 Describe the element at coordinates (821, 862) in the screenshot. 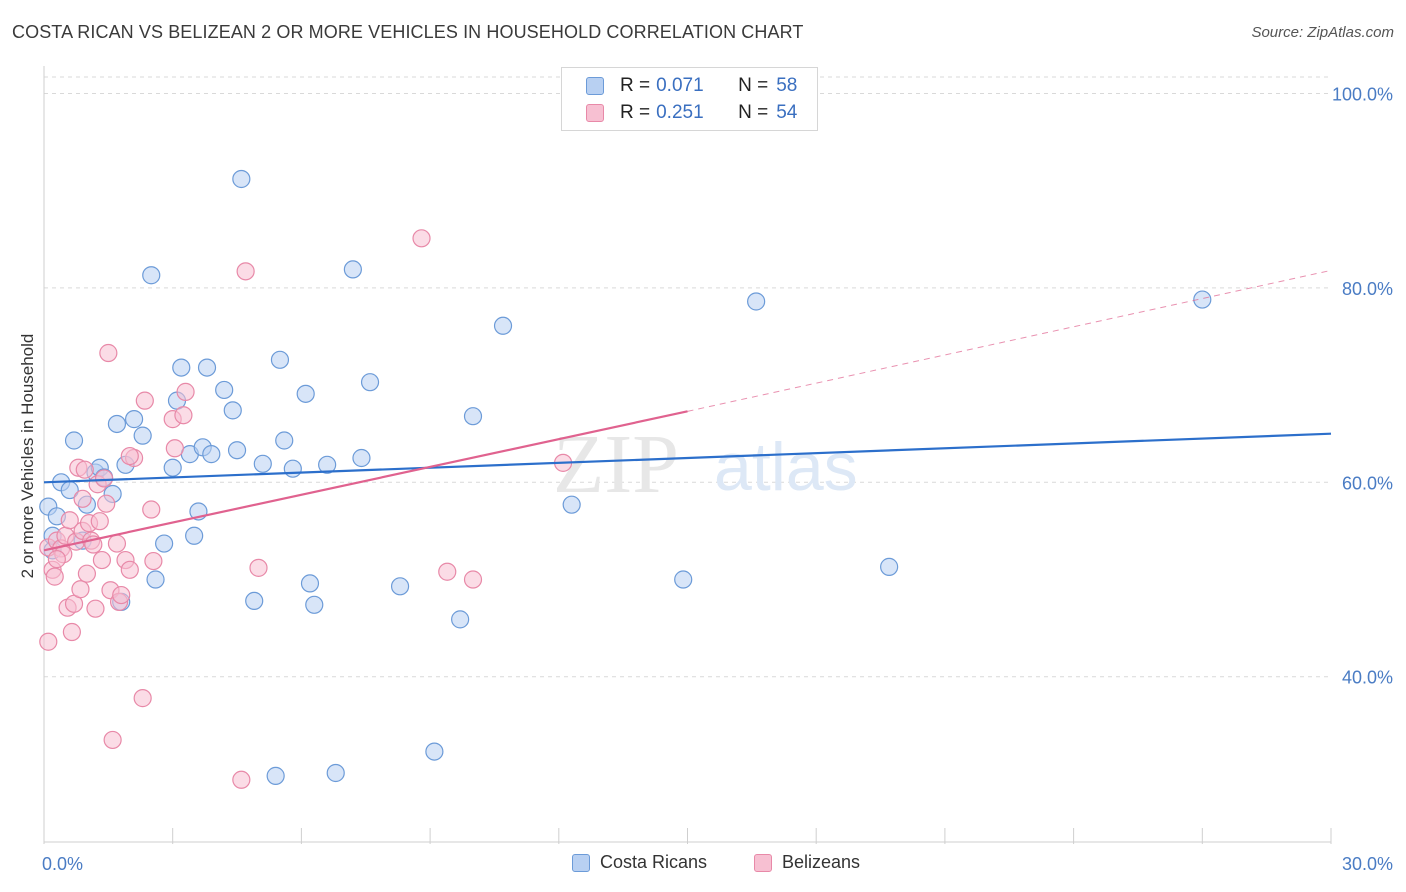

I see `bottom-legend-label: Belizeans` at that location.